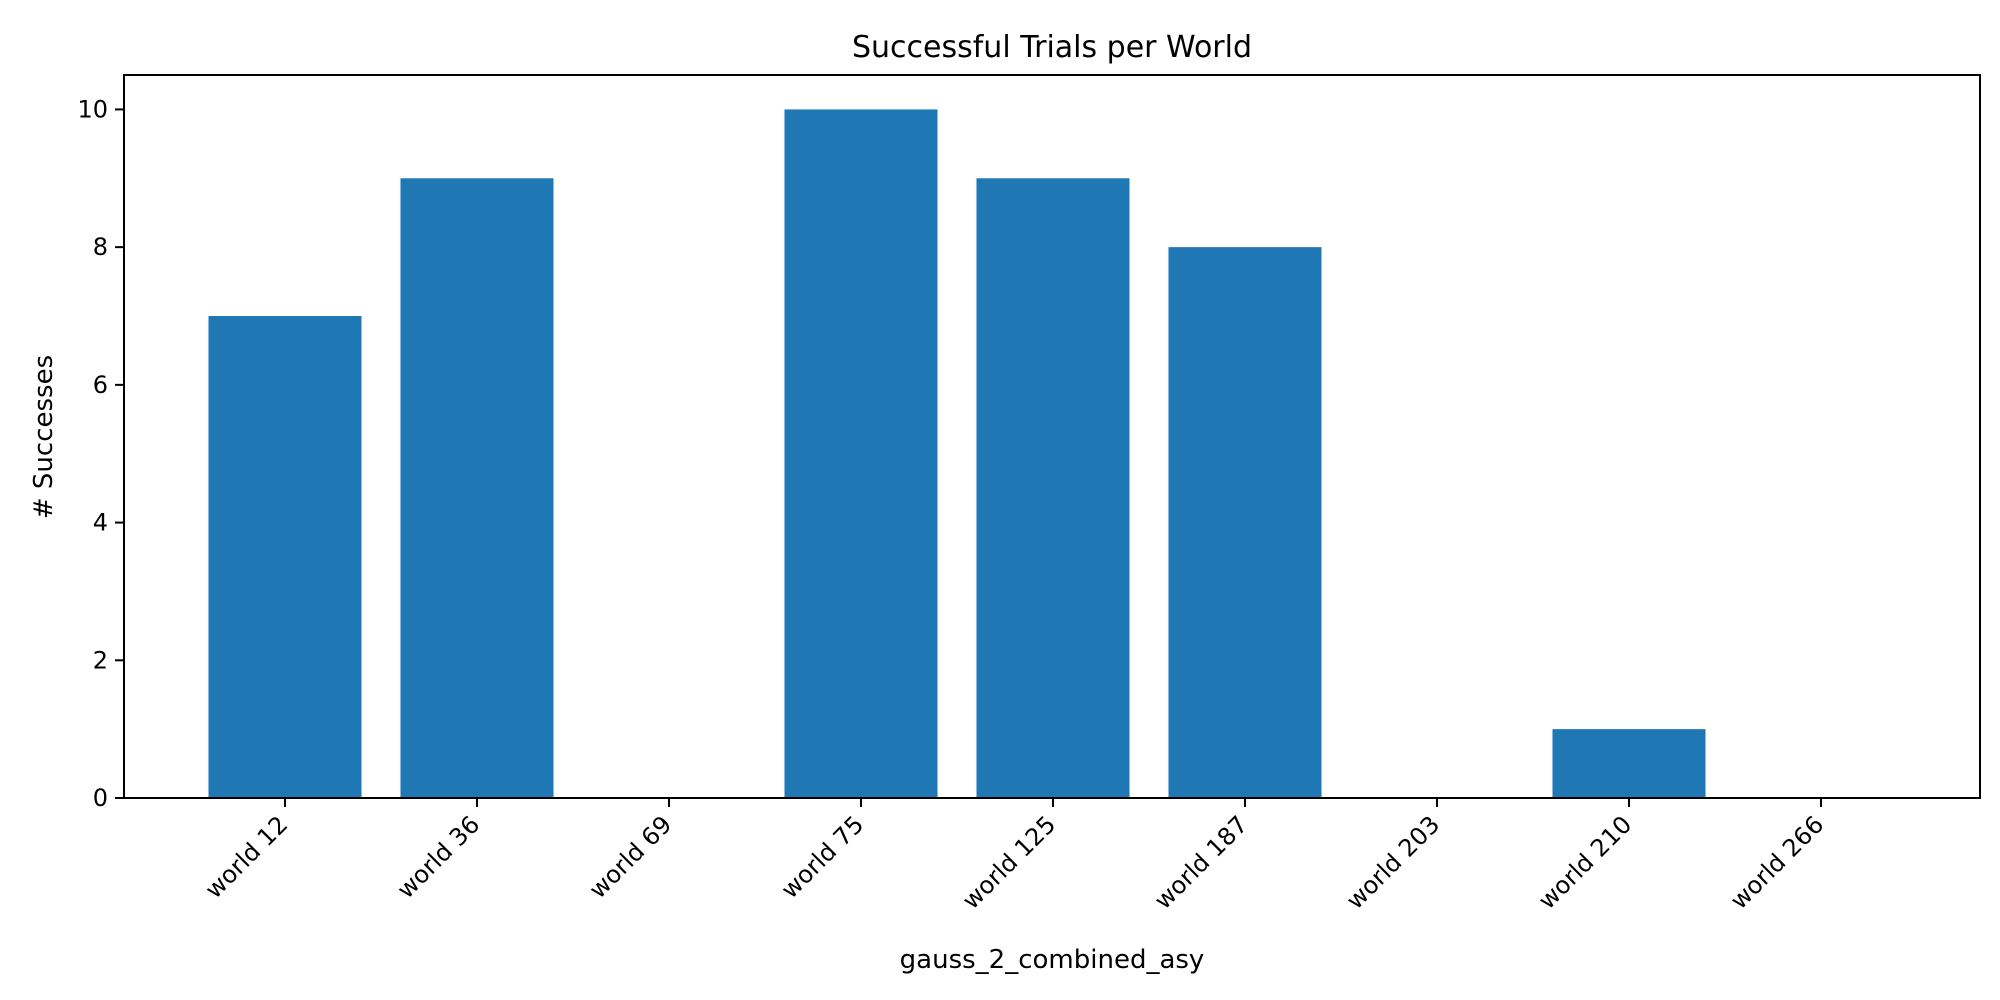 This screenshot has height=1000, width=2000. Describe the element at coordinates (1393, 862) in the screenshot. I see `x-tick-label: world 203` at that location.